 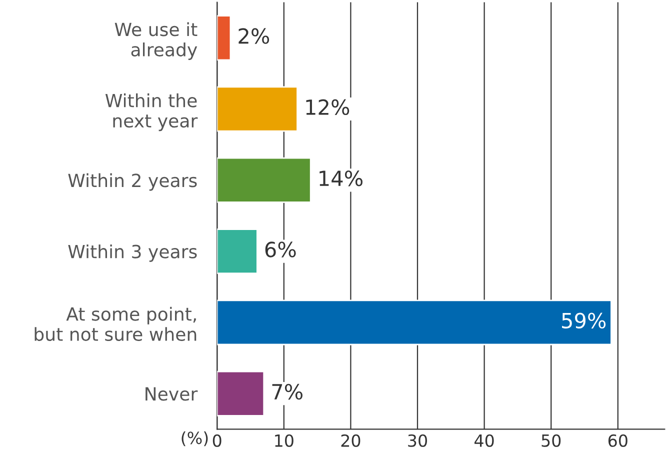 I want to click on y-tick-label: Within 3 years, so click(x=132, y=253).